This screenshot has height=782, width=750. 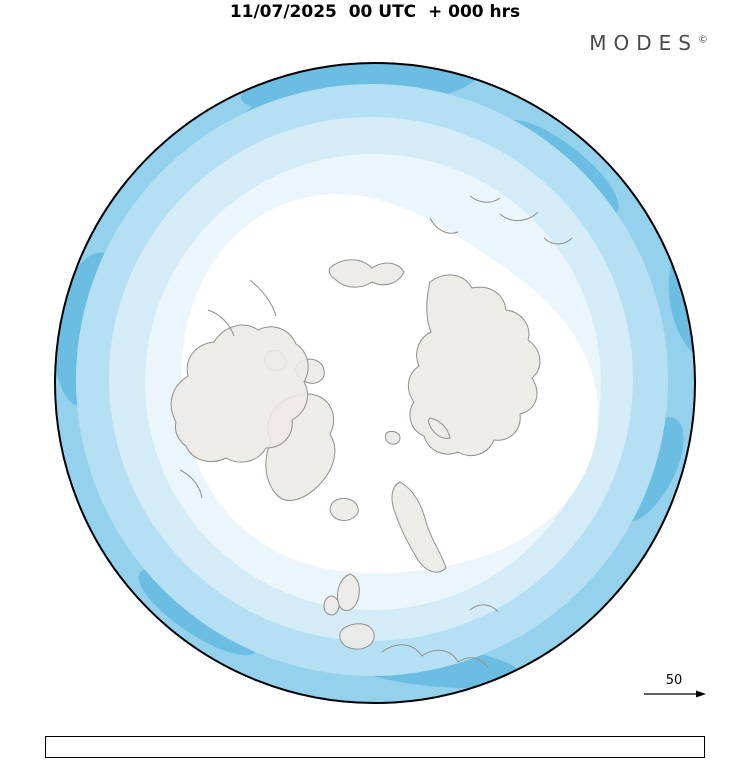 I want to click on coastline-iberia, so click(x=357, y=636).